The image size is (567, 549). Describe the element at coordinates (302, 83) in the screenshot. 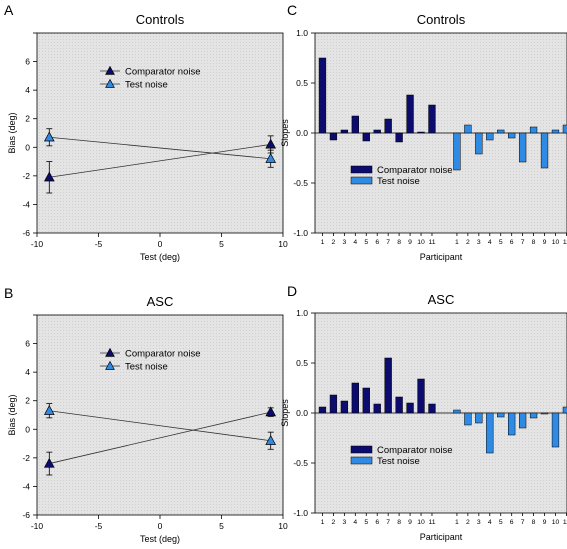

I see `y-tick-label: 0.5` at that location.